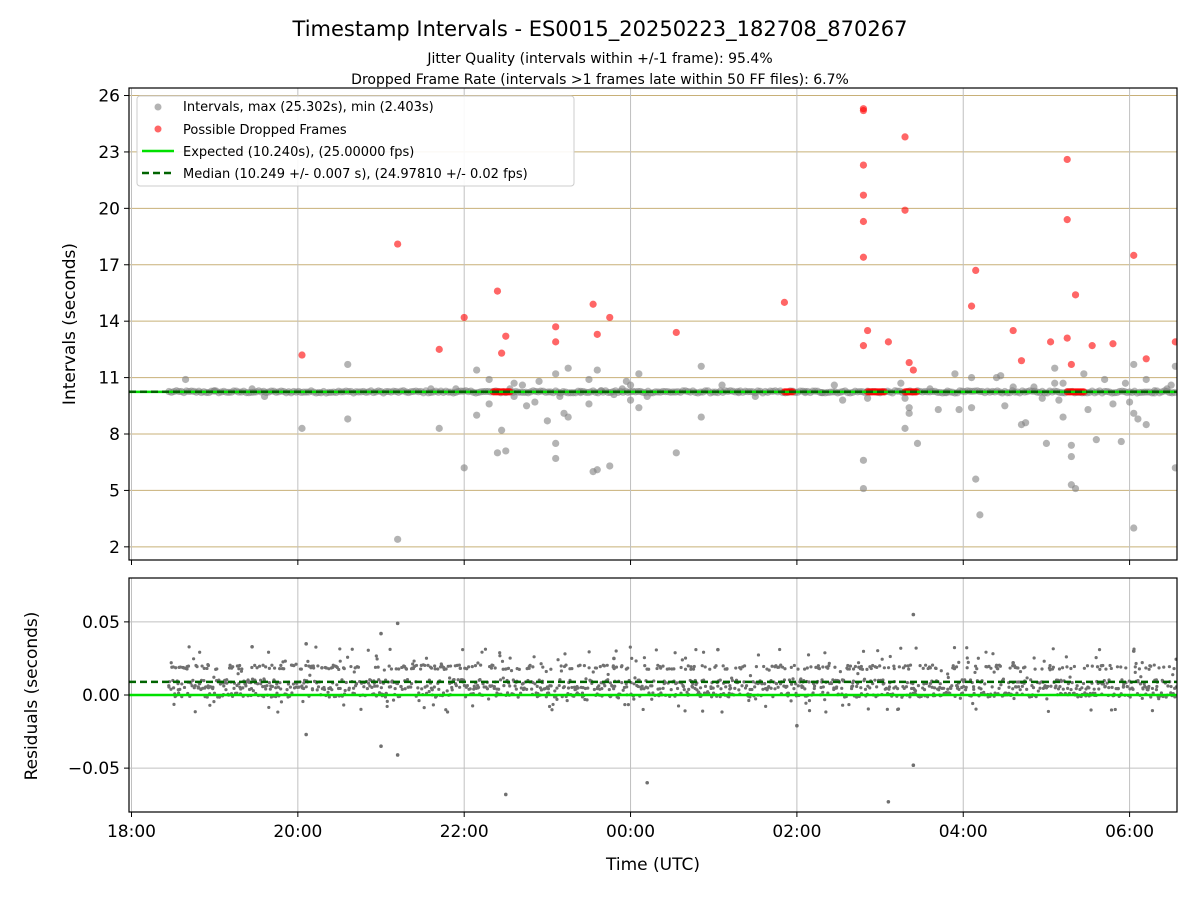 This screenshot has width=1200, height=900. Describe the element at coordinates (101, 623) in the screenshot. I see `y-tick-label: 0.05` at that location.